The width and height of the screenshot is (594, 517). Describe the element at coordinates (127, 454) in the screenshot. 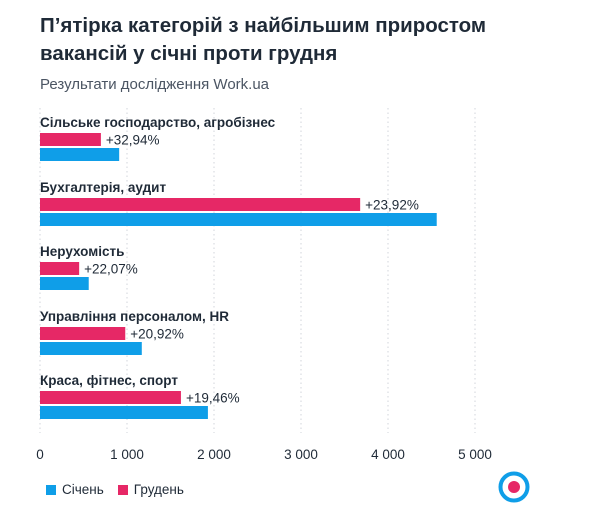

I see `x-tick-label: 1 000` at that location.